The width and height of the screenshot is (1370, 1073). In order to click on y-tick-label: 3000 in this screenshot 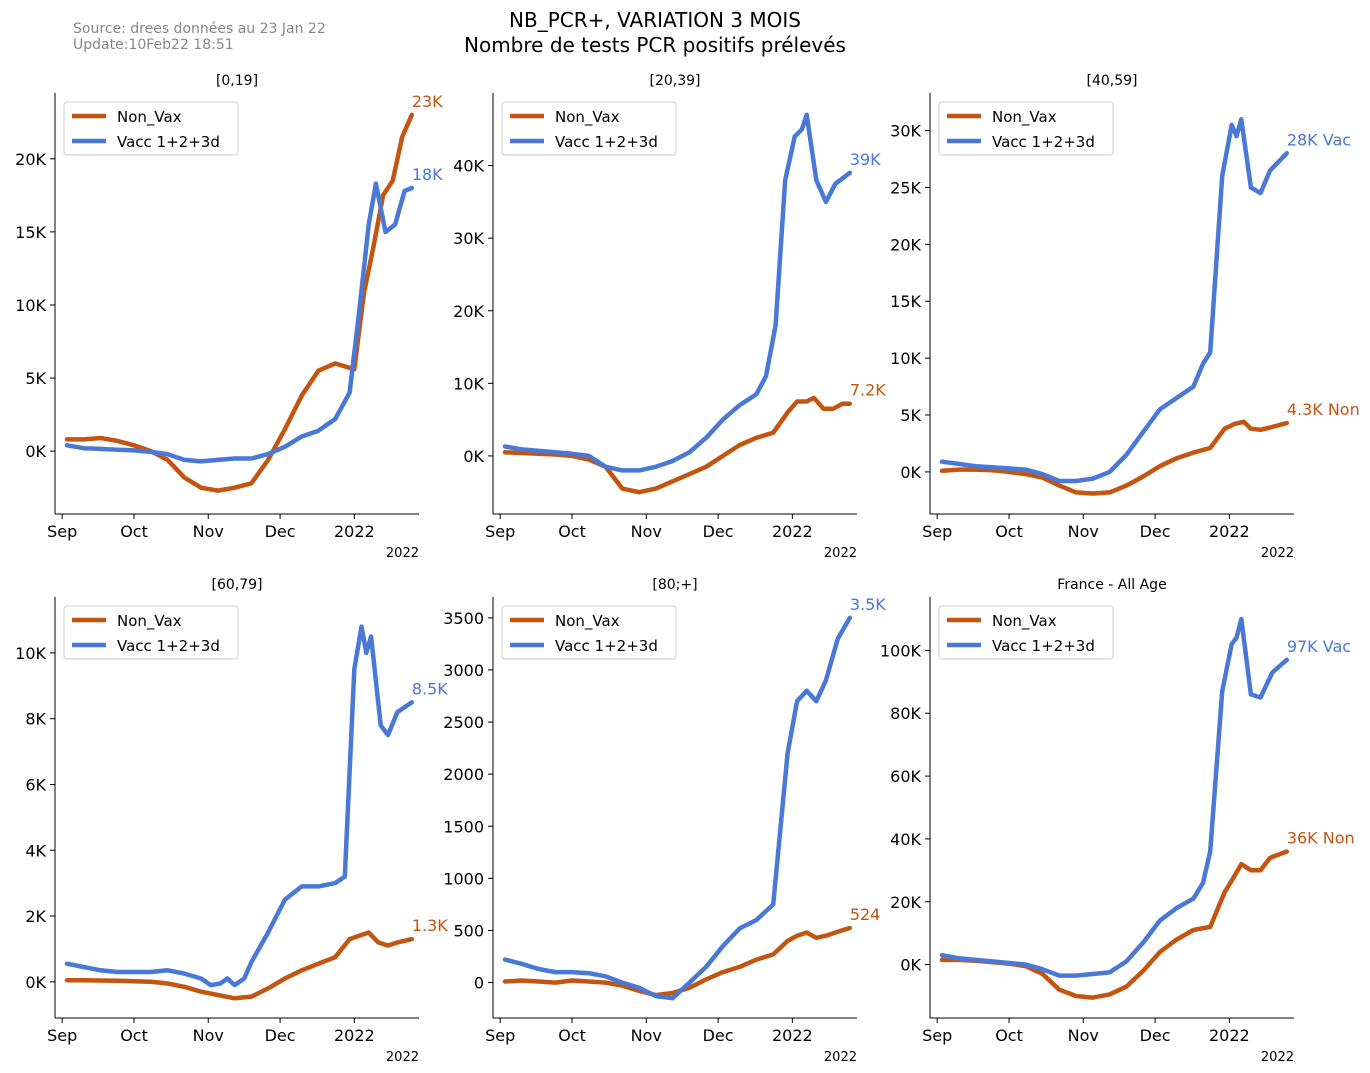, I will do `click(463, 670)`.